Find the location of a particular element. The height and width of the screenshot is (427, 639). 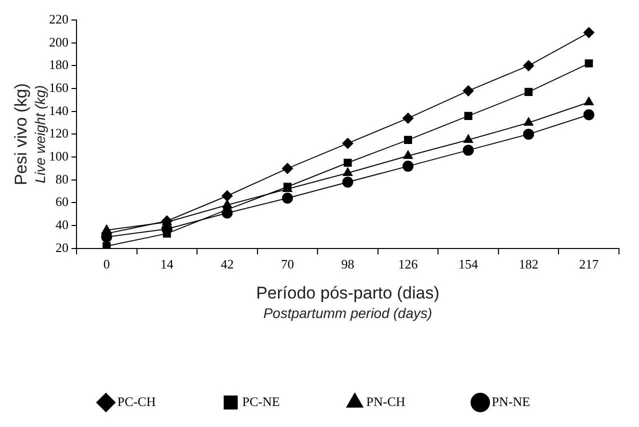

x-tick-label: 217 is located at coordinates (589, 264).